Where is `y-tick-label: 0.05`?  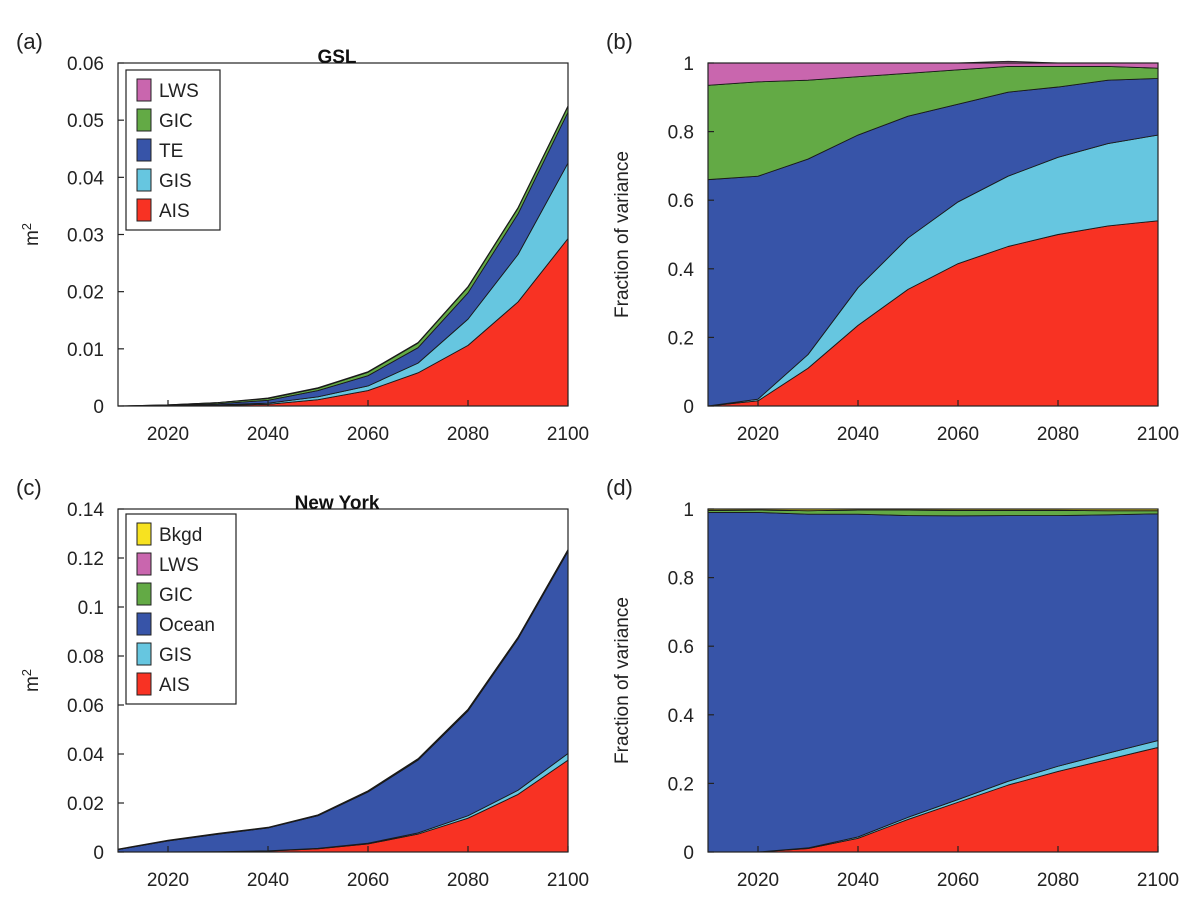 y-tick-label: 0.05 is located at coordinates (85, 121).